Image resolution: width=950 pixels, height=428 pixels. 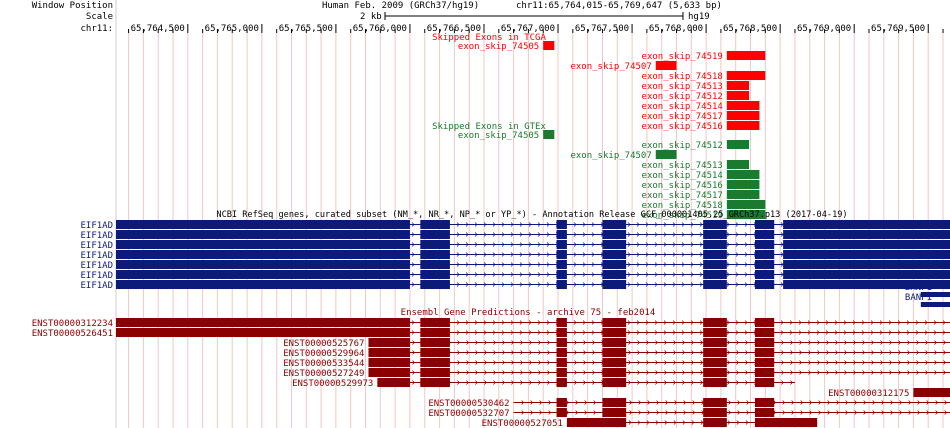 I want to click on ensembl-transcript-label: ENST00000527249, so click(x=323, y=374).